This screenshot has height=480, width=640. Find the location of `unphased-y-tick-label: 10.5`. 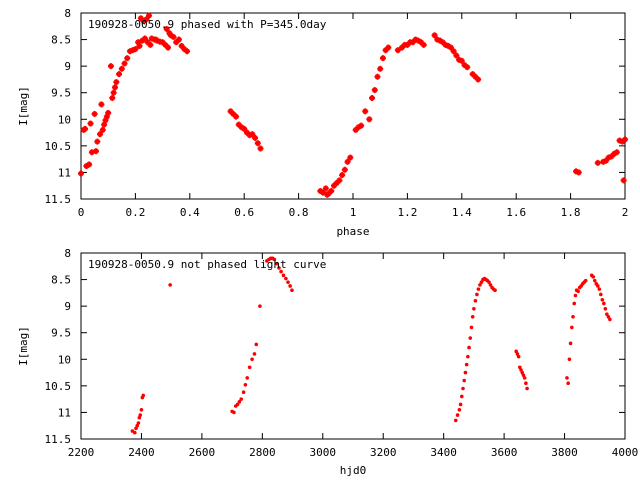

unphased-y-tick-label: 10.5 is located at coordinates (58, 386).